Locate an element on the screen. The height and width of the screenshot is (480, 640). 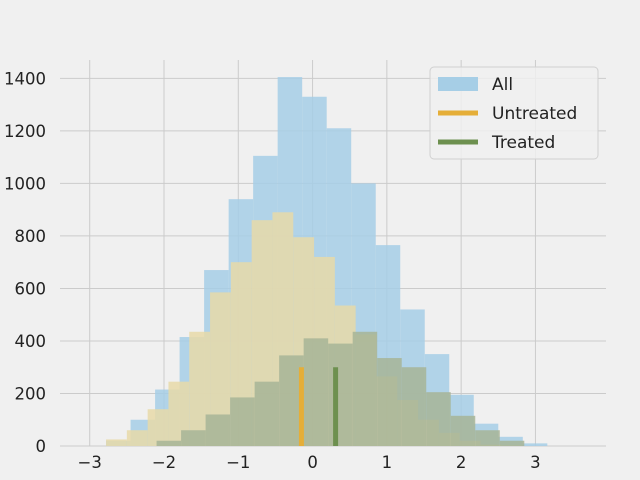
x-tick-label: 1 is located at coordinates (387, 462).